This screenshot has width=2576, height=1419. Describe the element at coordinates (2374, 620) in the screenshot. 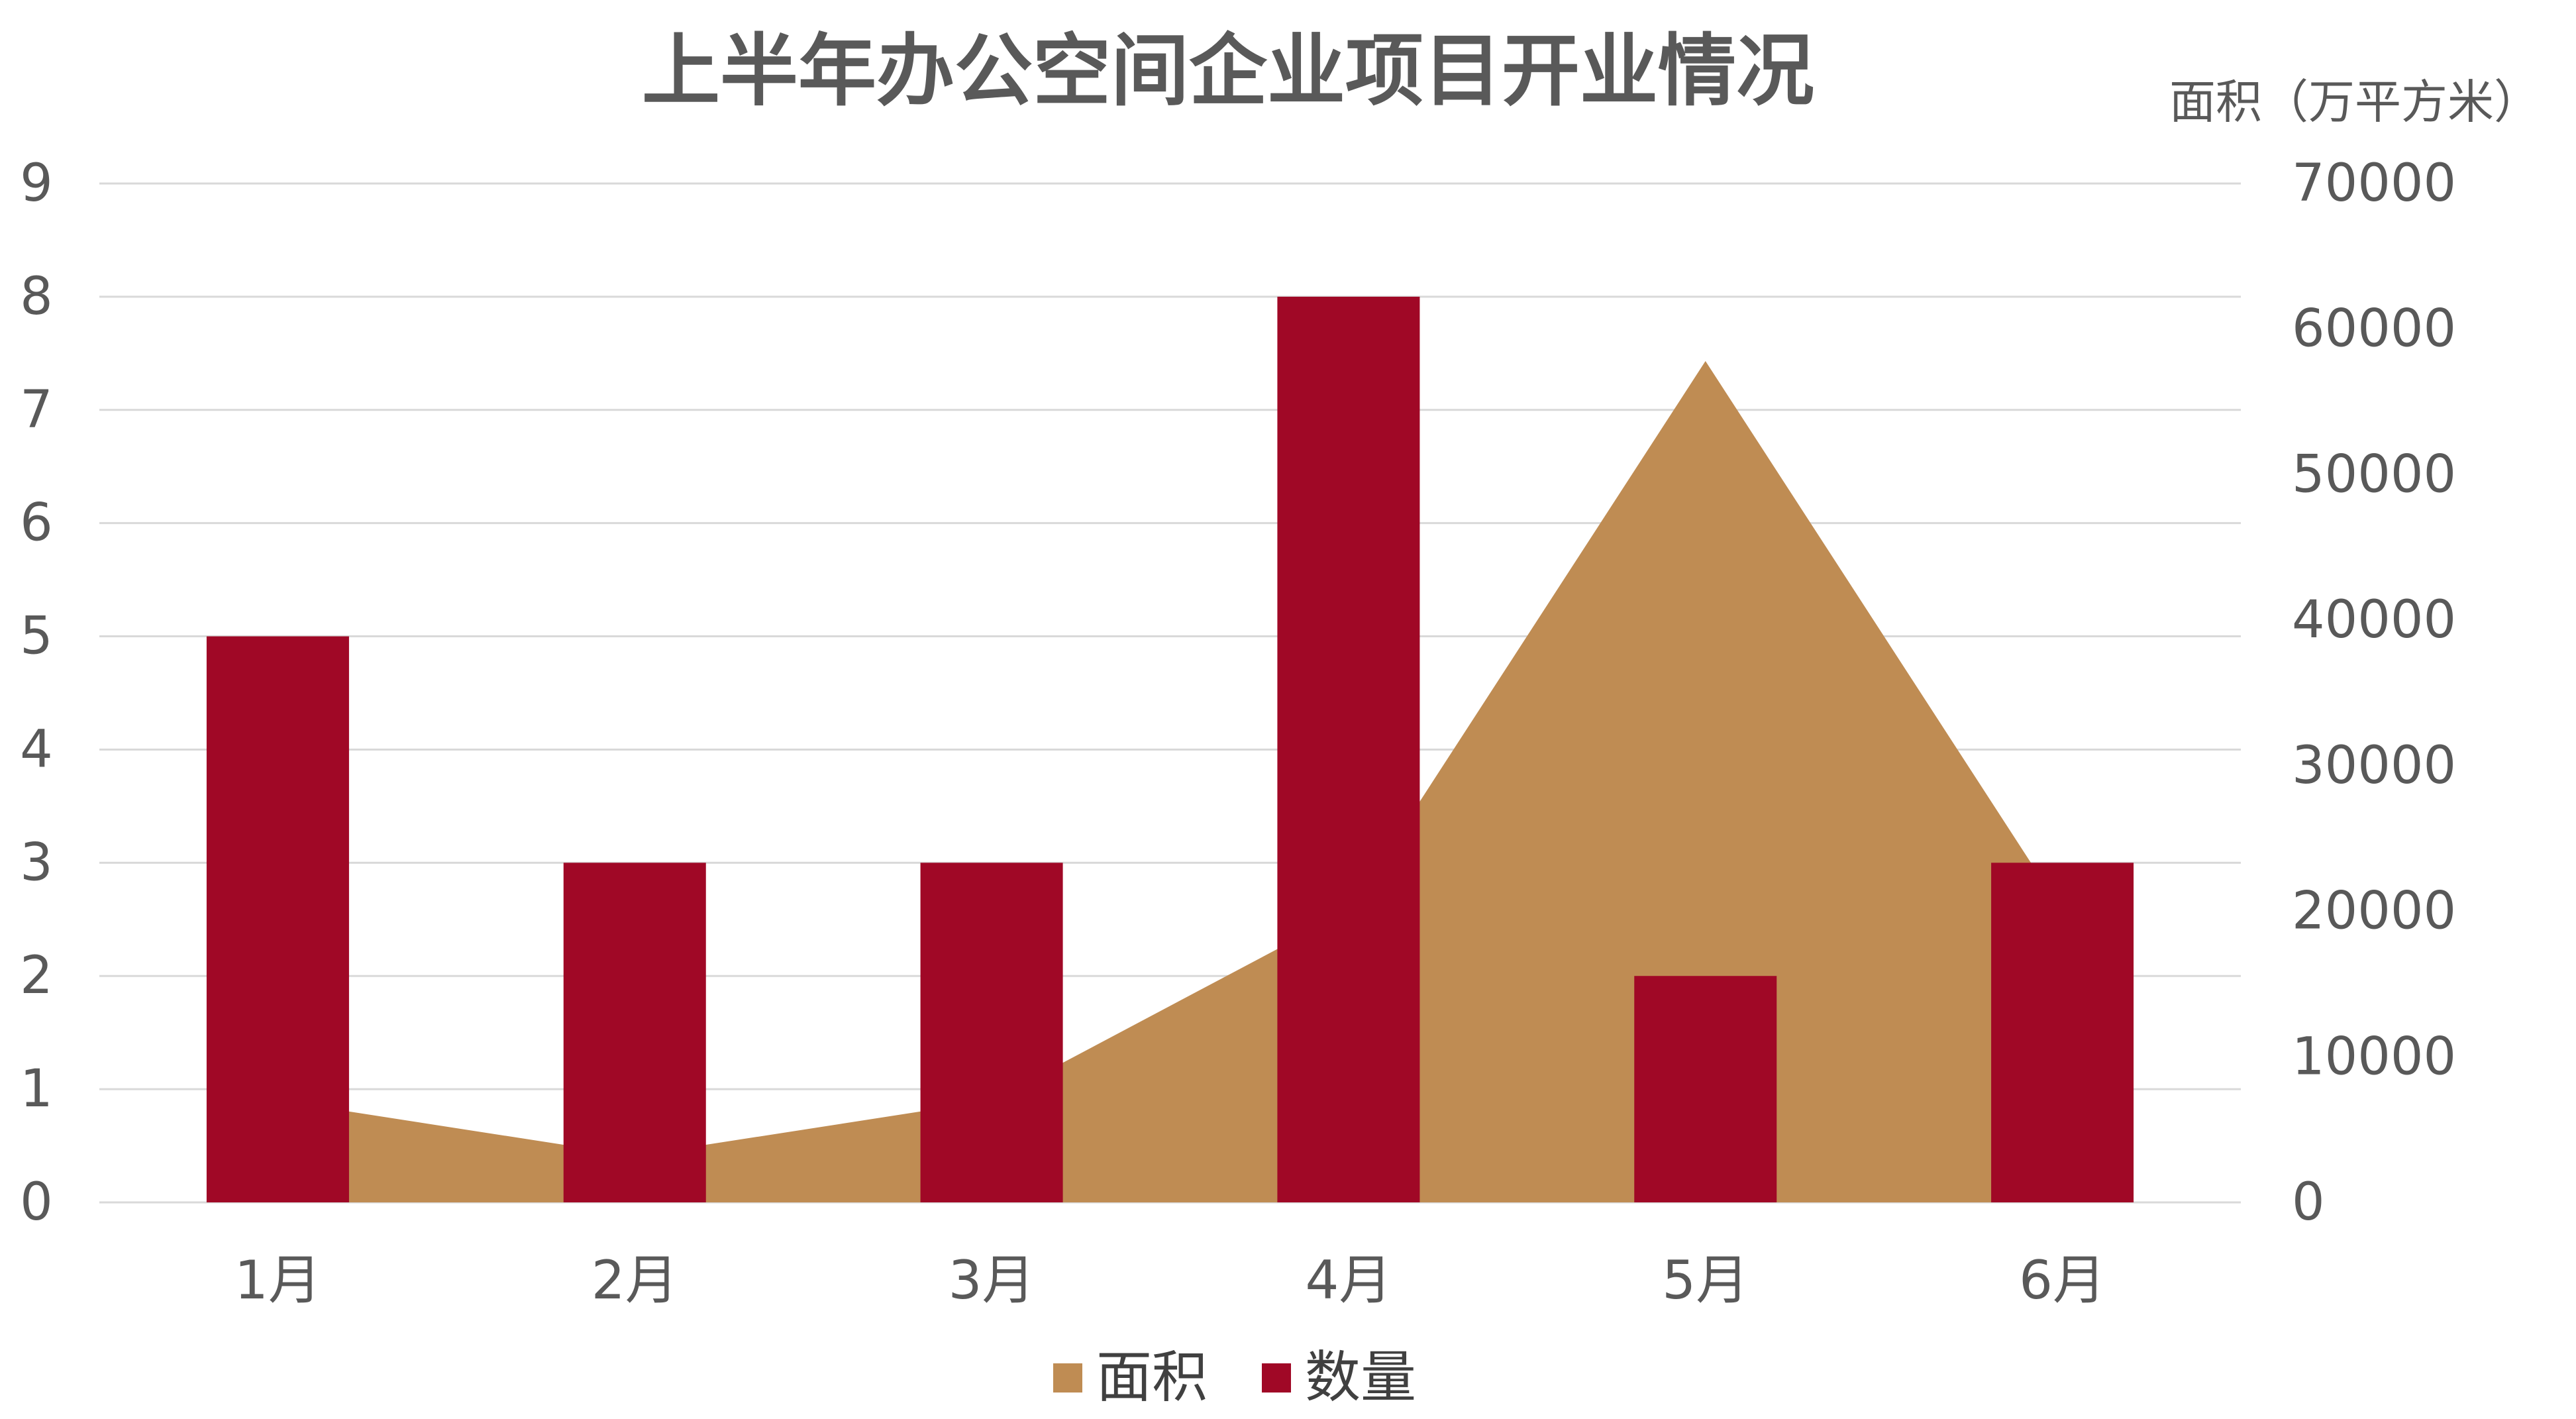

I see `right-tick-label: 40000` at that location.